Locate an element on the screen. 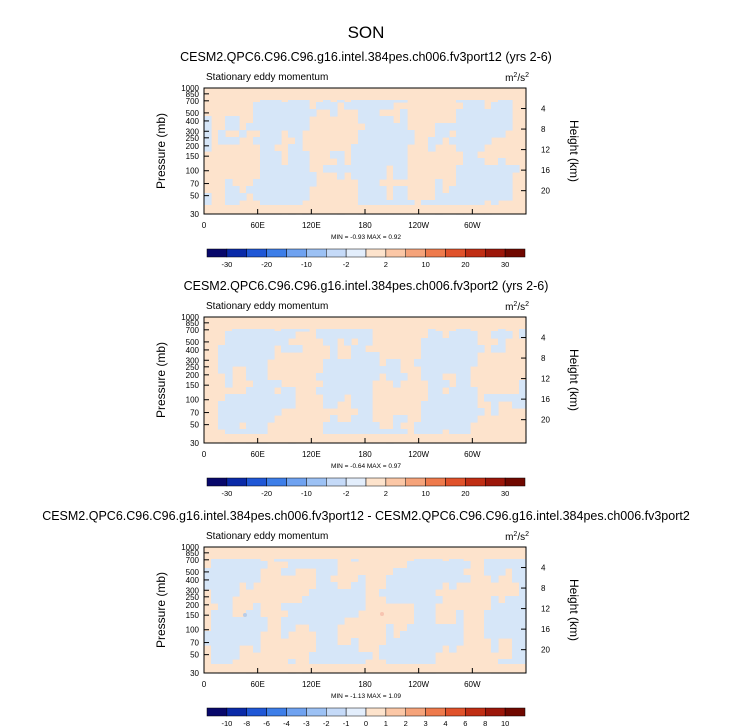 The image size is (732, 727). y-right-tick-label: 16 is located at coordinates (545, 629).